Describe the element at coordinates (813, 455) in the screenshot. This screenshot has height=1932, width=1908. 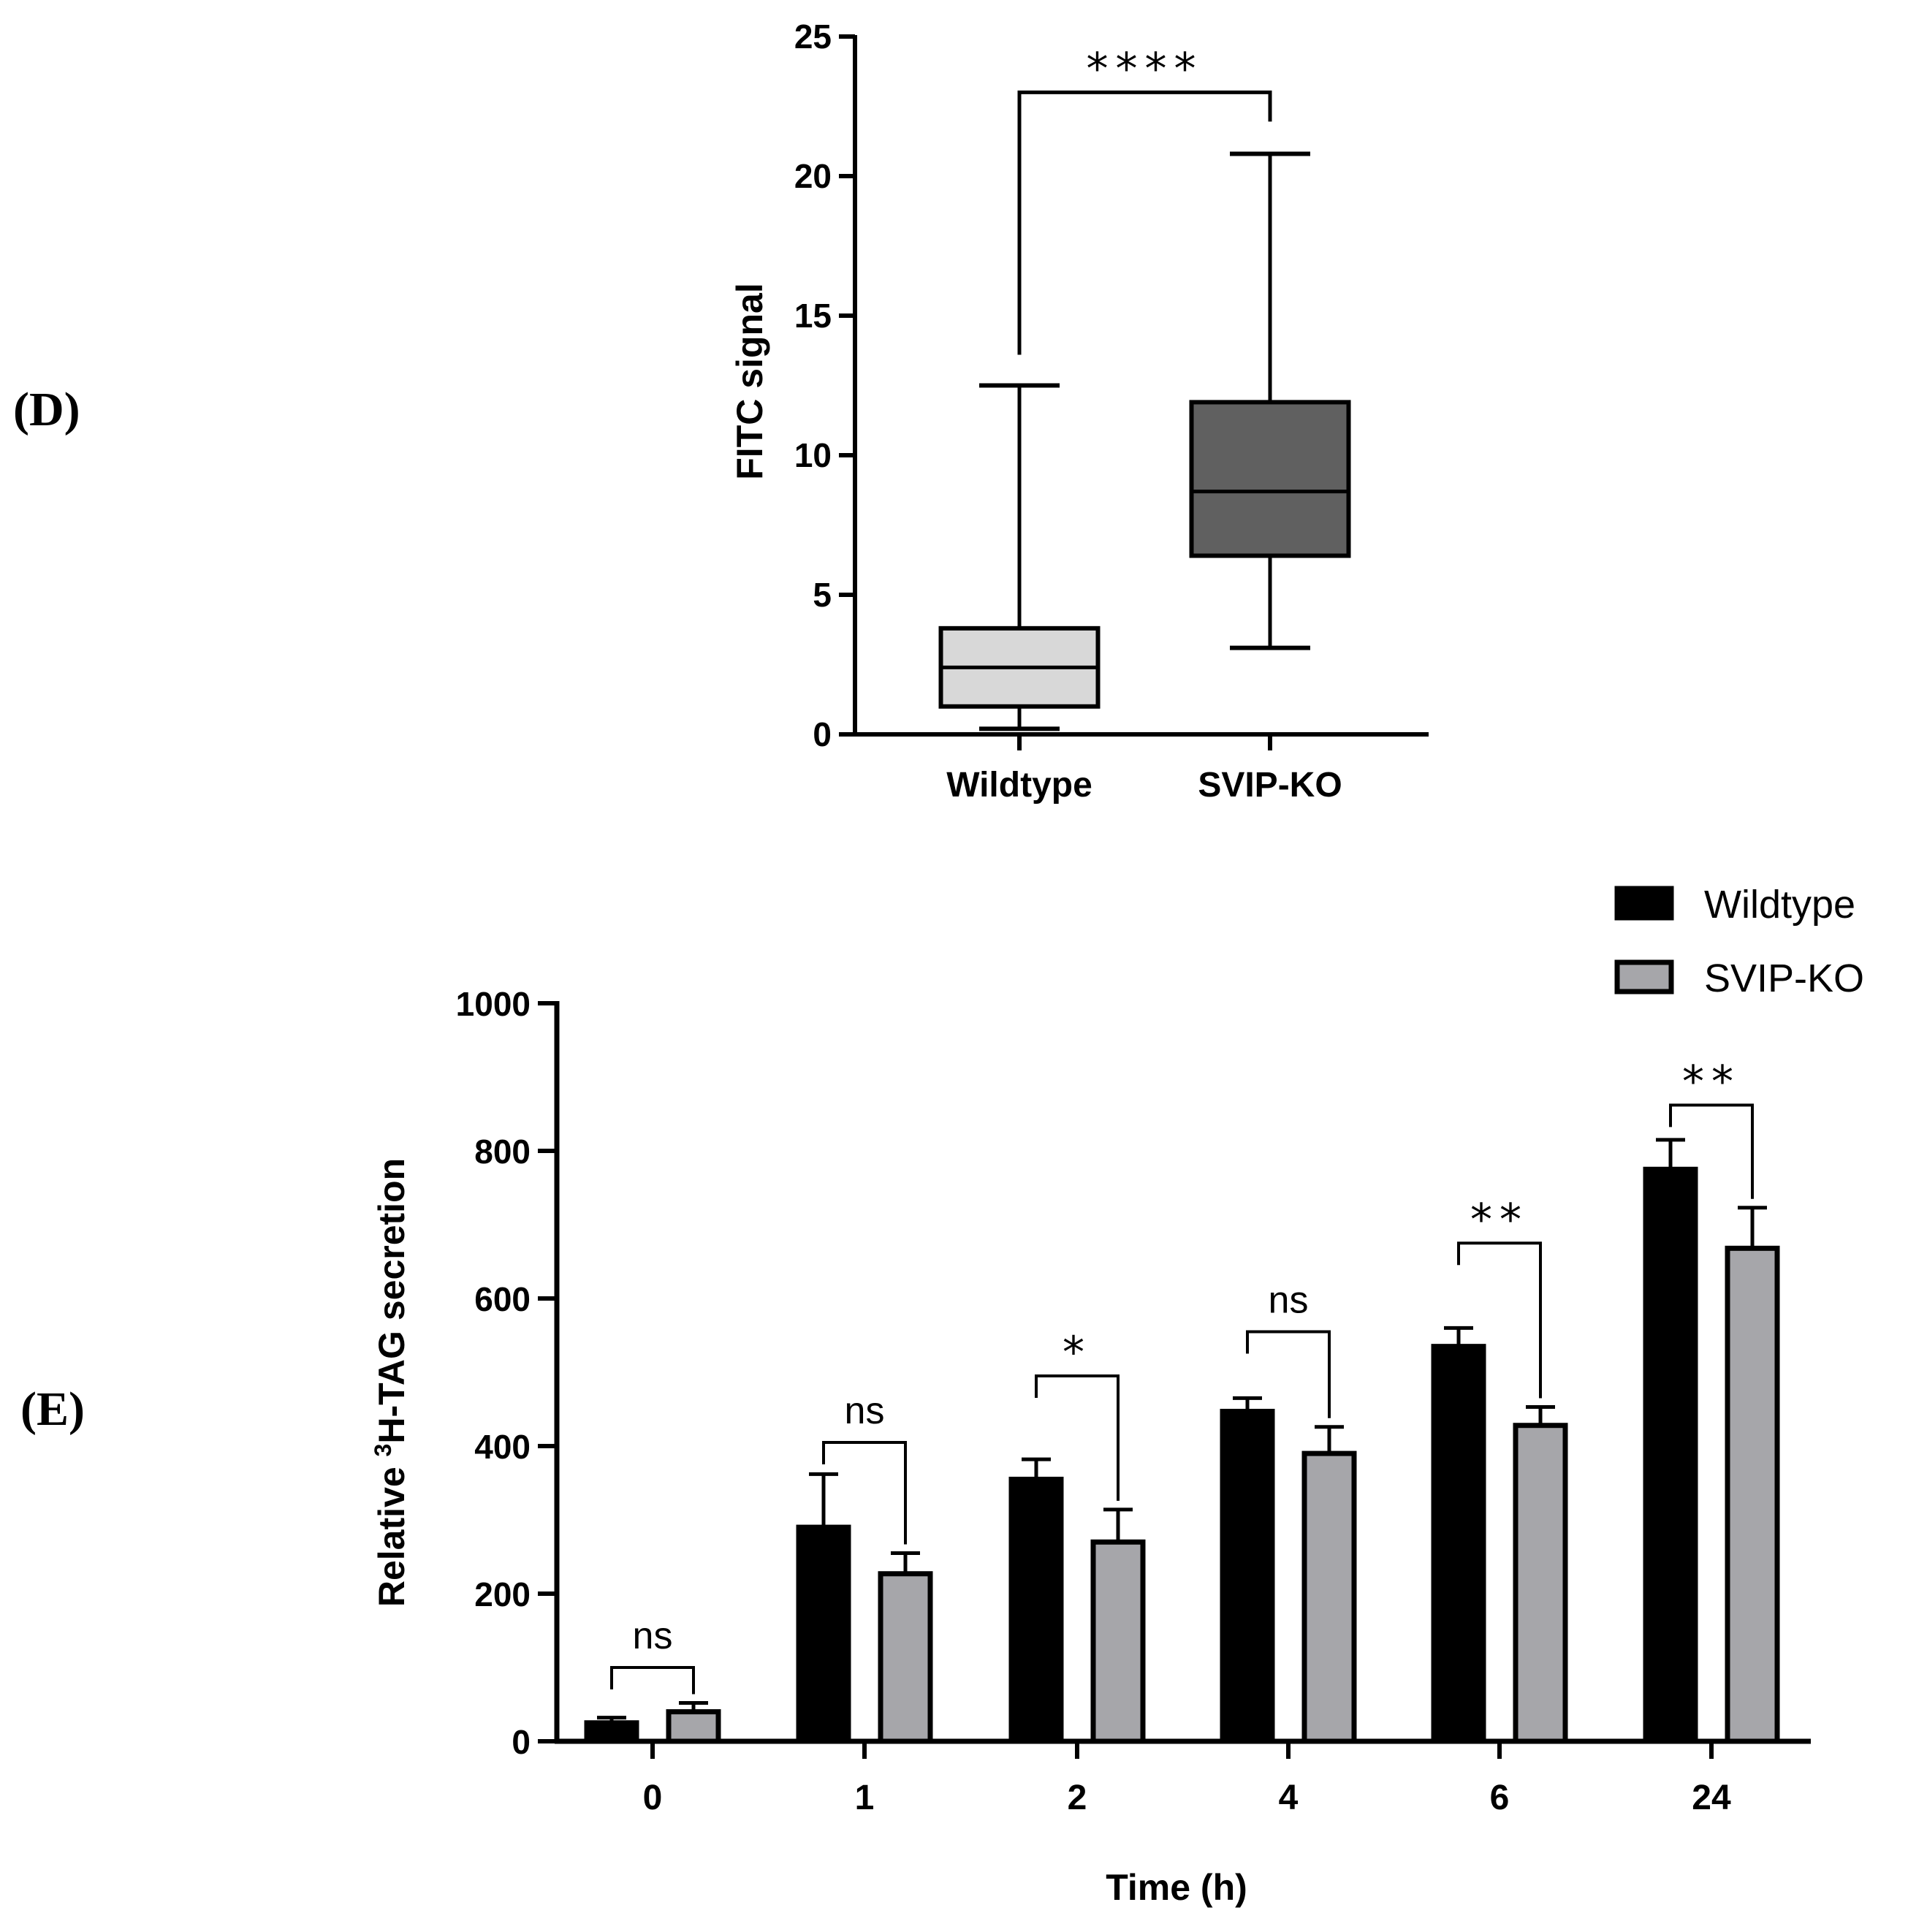
I see `d-y-tick-label: 10` at that location.